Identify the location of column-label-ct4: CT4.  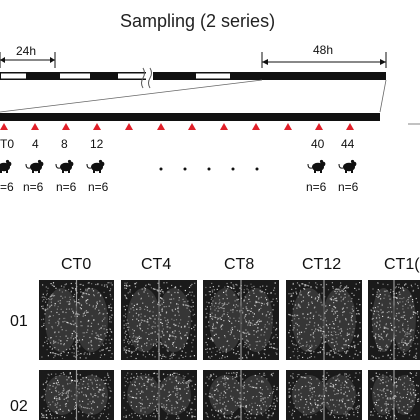
(156, 264).